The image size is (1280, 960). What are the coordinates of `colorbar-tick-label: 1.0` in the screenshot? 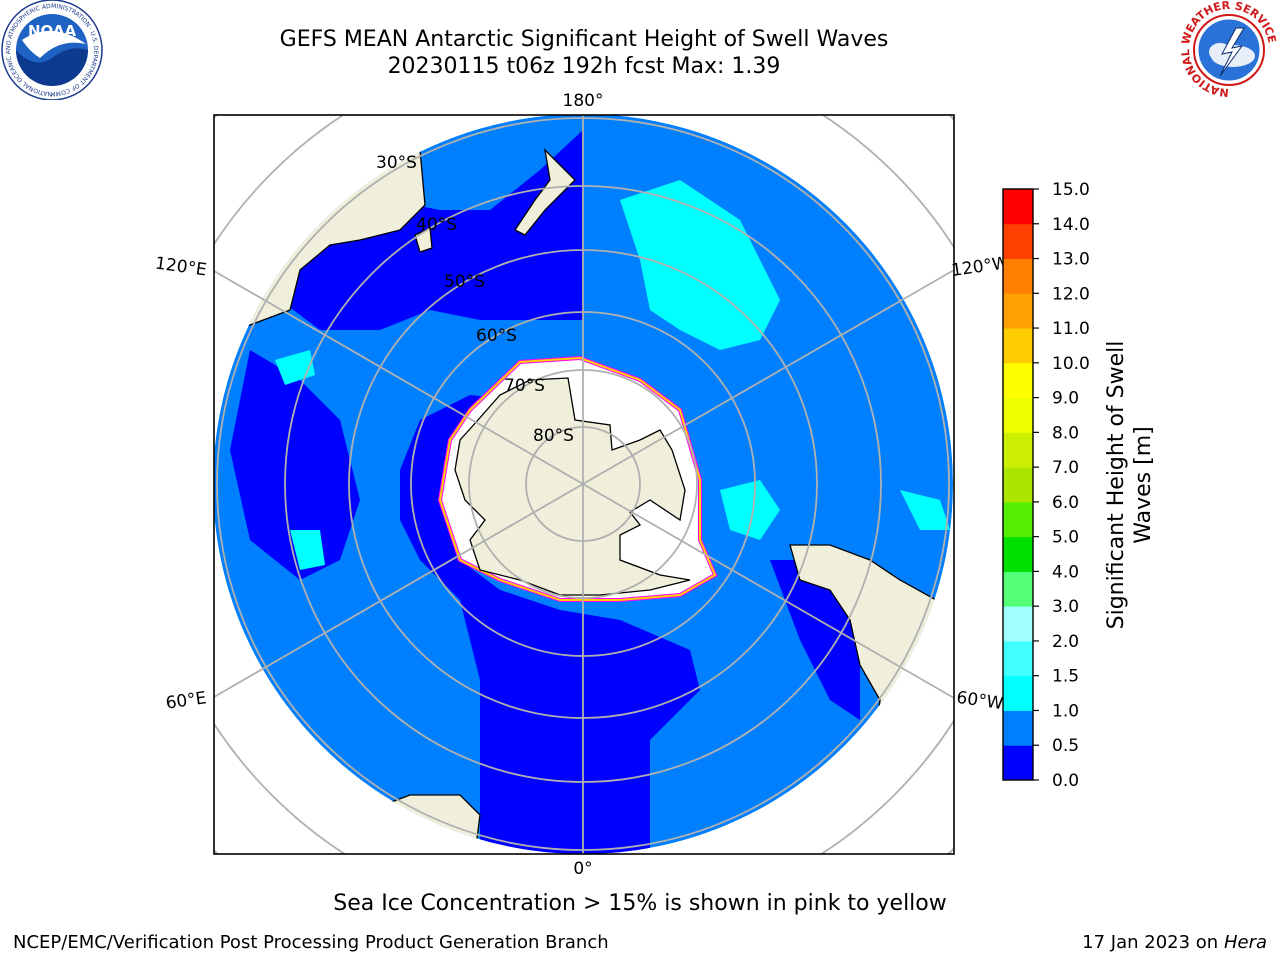 It's located at (1065, 711).